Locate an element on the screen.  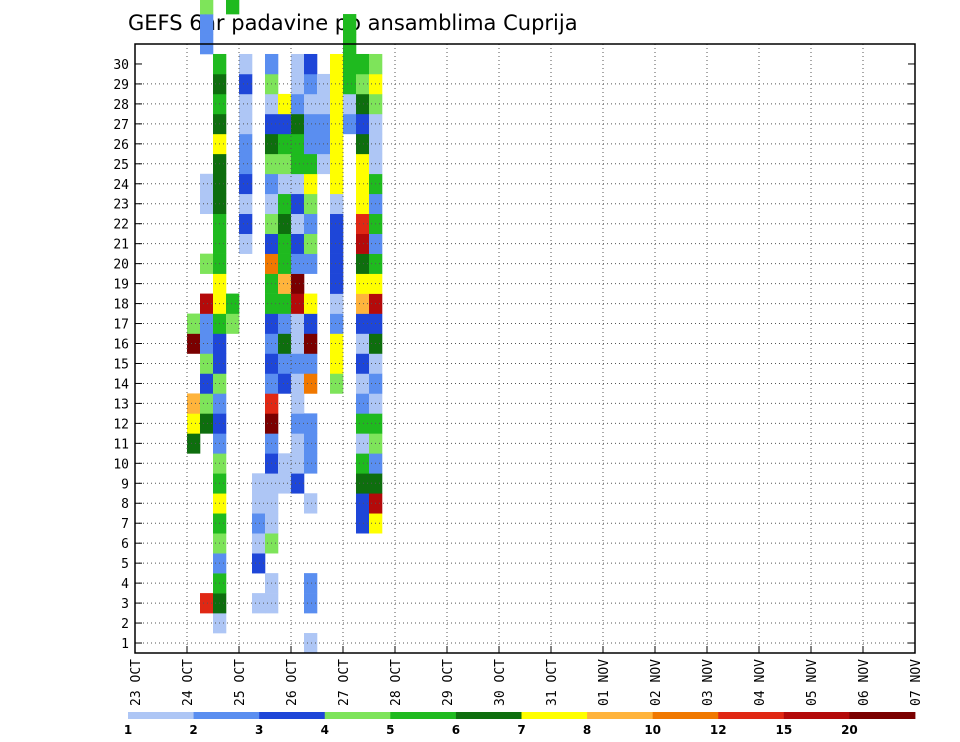
x-tick-label: 27 OCT is located at coordinates (344, 682).